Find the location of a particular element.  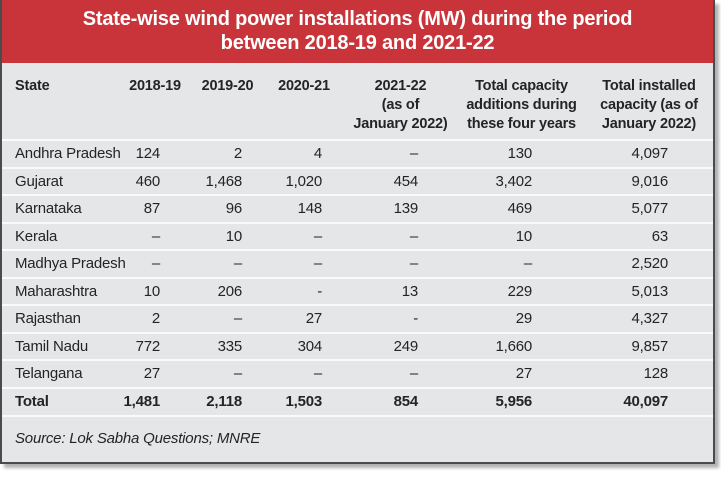

value-cell: 1,660 is located at coordinates (513, 346).